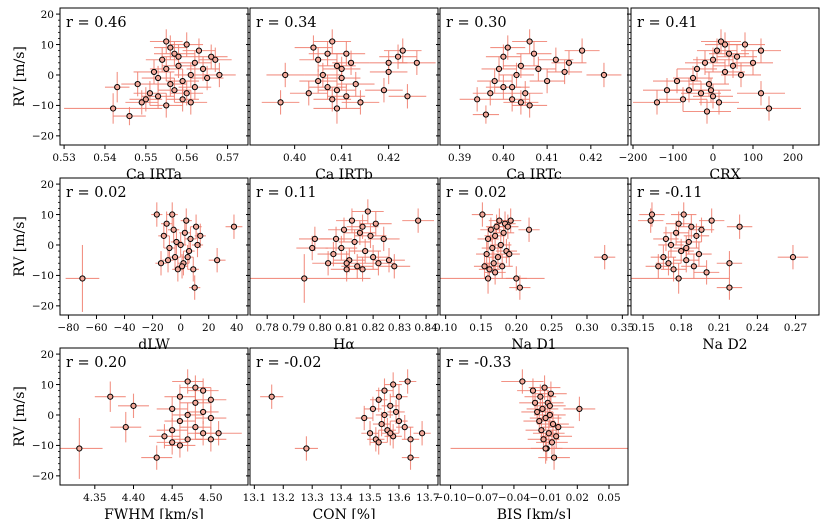 This screenshot has height=519, width=830. I want to click on y-tick-label: 10, so click(47, 385).